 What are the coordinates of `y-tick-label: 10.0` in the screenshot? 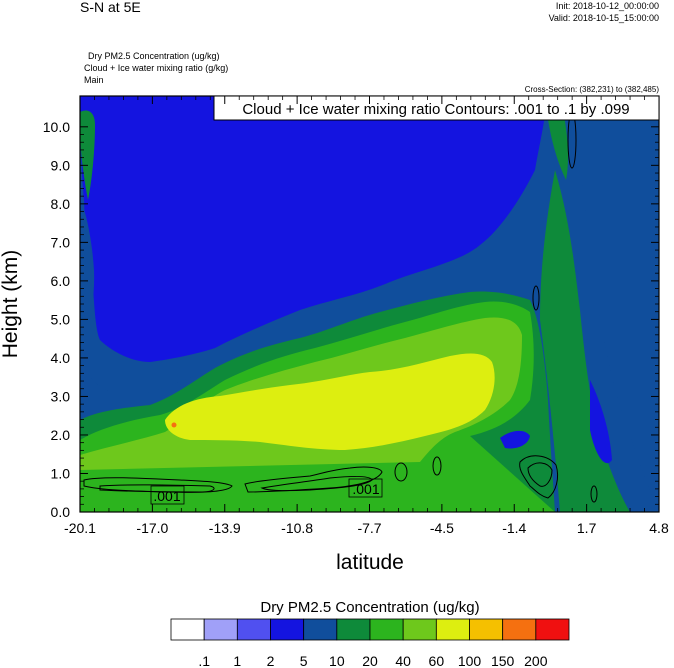 It's located at (56, 127).